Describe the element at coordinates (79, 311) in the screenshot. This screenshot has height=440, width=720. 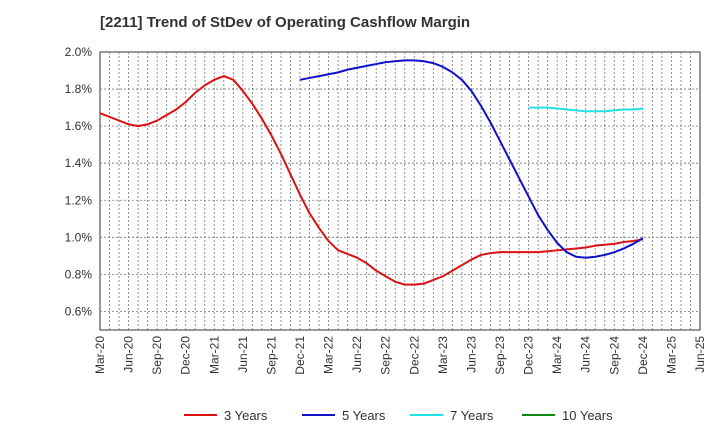
I see `y-tick-label: 0.6%` at that location.